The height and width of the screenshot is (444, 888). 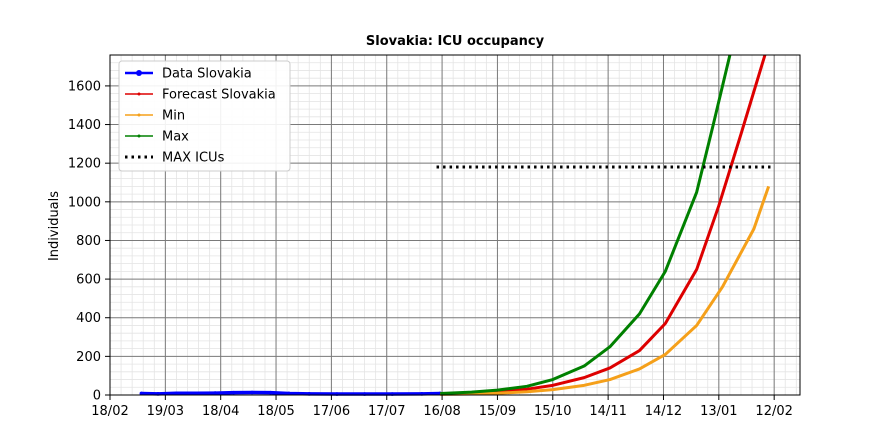 I want to click on legend-entry: Data Slovakia, so click(x=188, y=74).